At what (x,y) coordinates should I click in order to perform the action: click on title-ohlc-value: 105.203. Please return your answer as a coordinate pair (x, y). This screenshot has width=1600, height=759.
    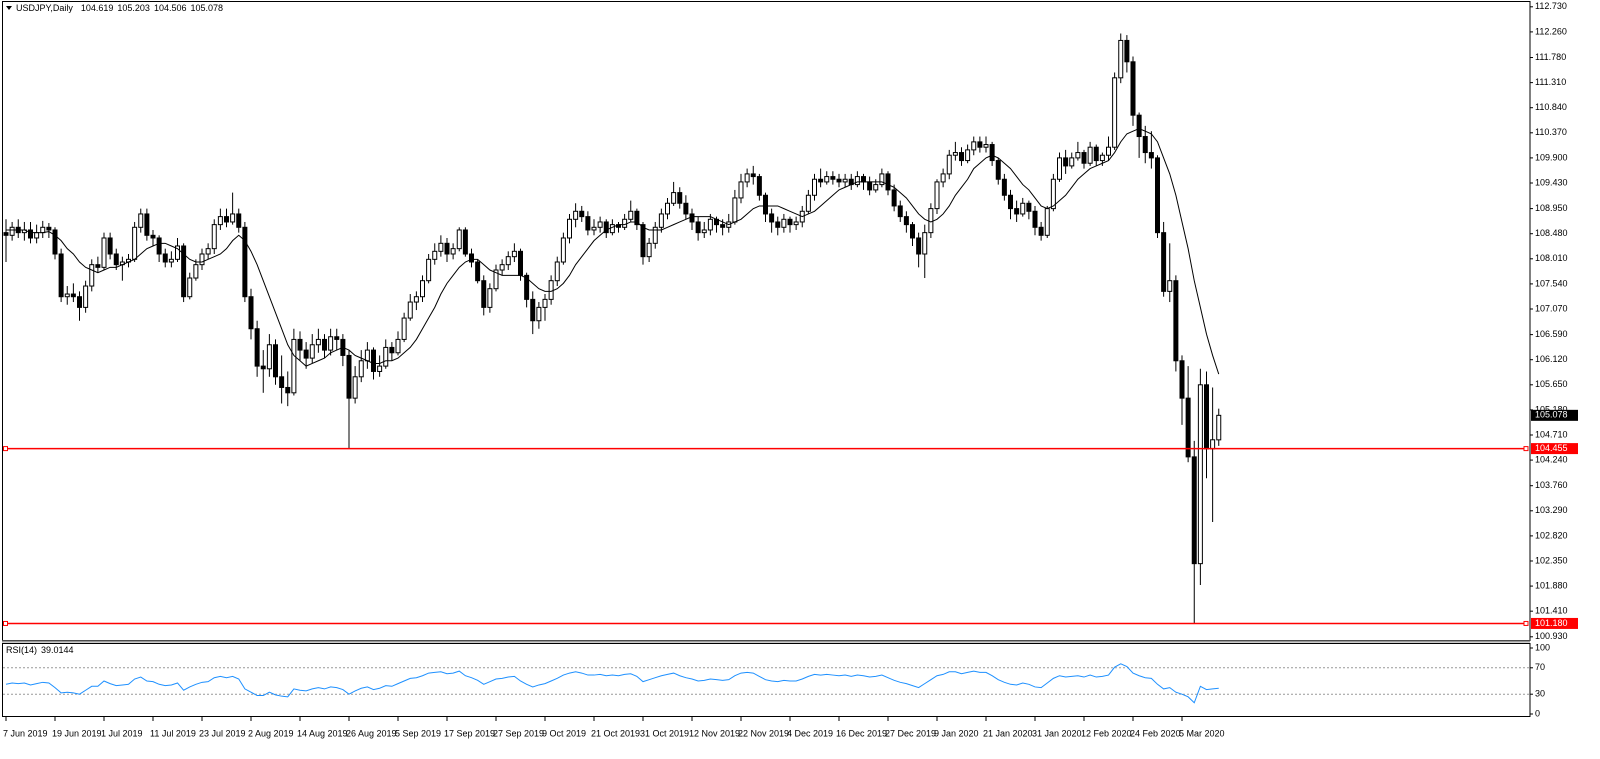
    Looking at the image, I should click on (133, 8).